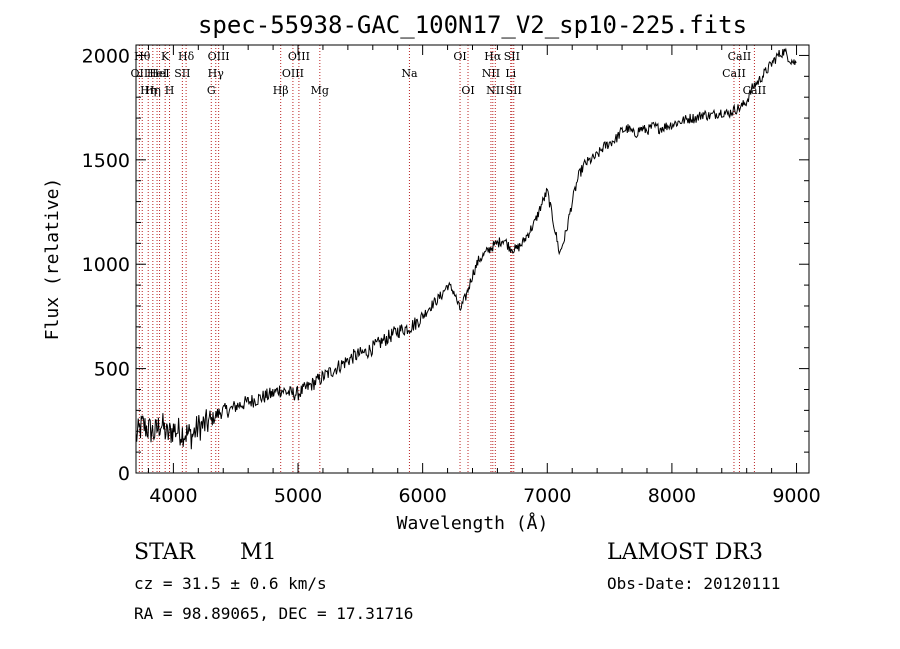 The width and height of the screenshot is (900, 649). Describe the element at coordinates (473, 523) in the screenshot. I see `x-axis-label: Wavelength (Å)` at that location.